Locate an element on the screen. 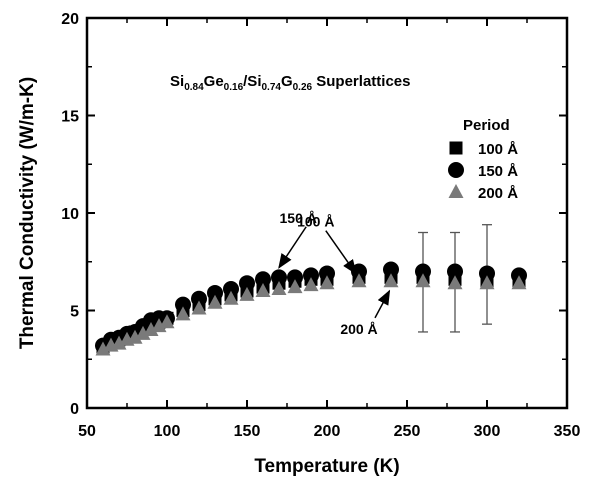  x-axis-label: Temperature (K) is located at coordinates (326, 466).